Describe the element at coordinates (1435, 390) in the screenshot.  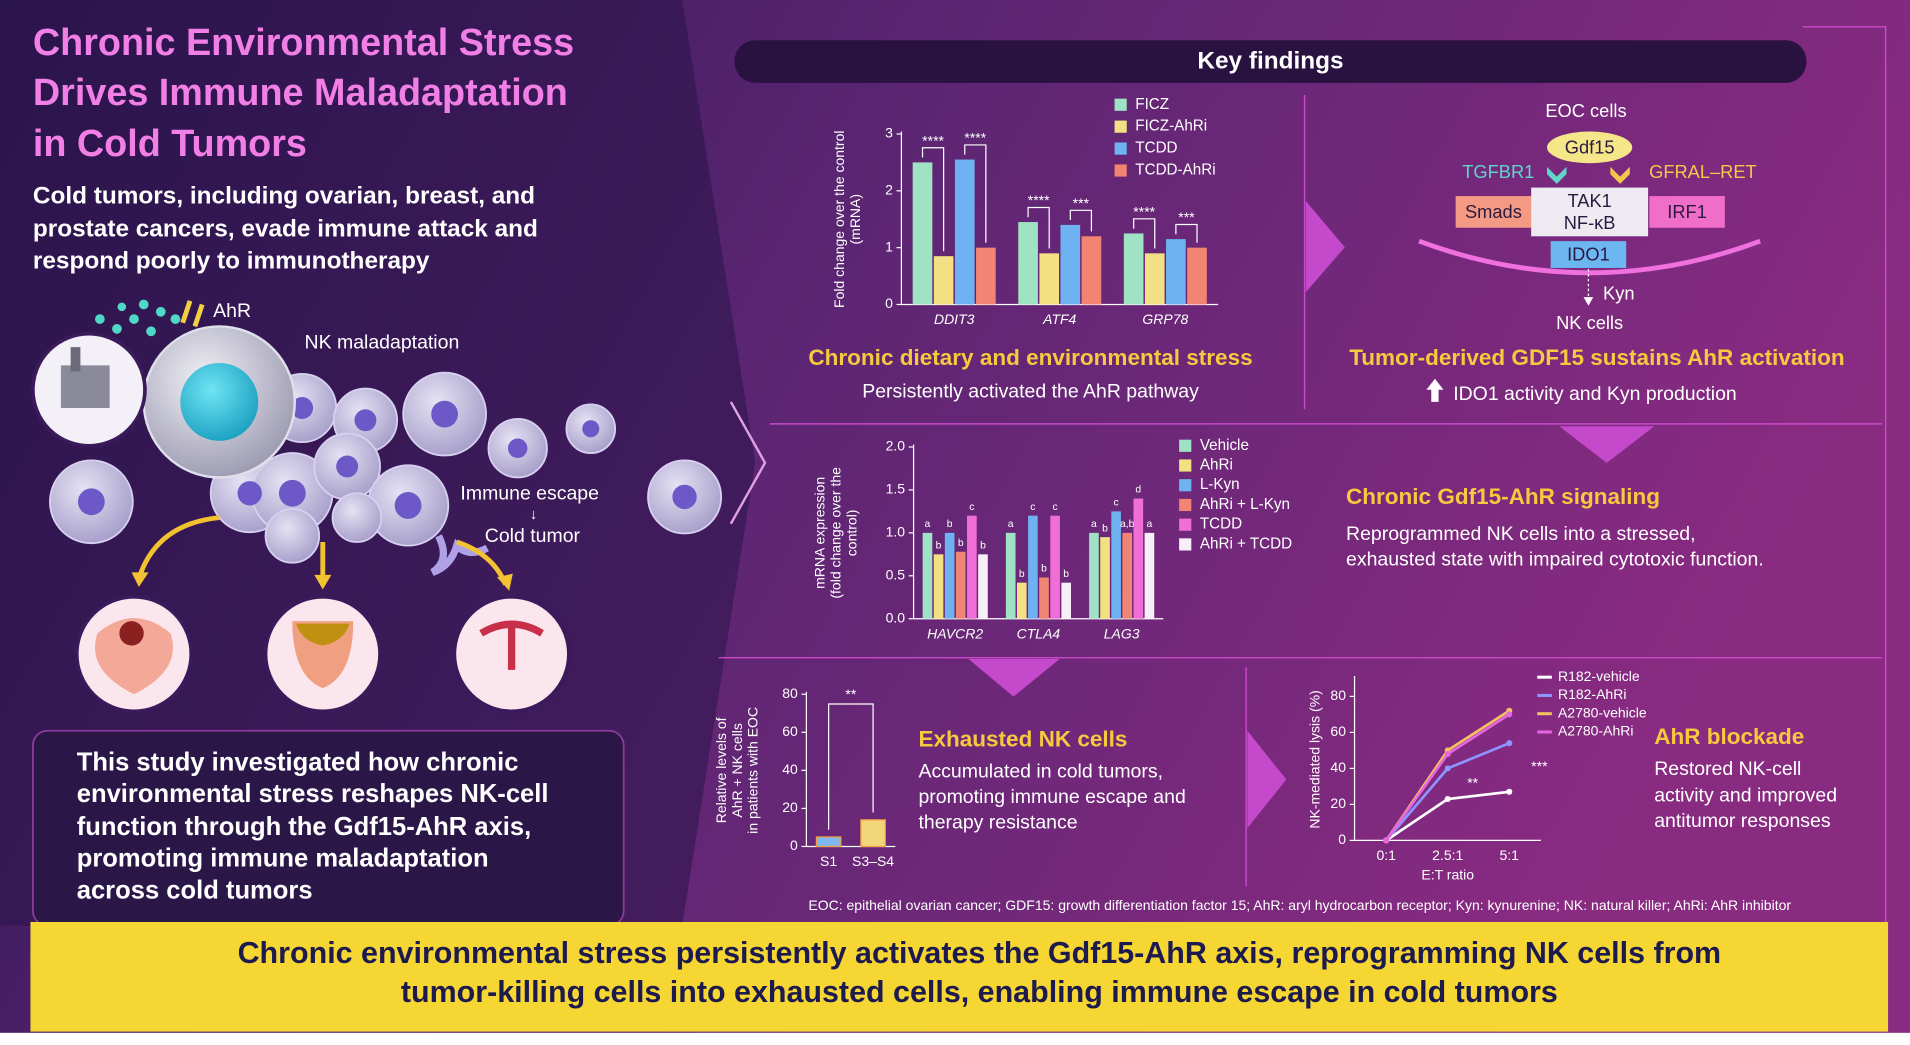
I see `up-arrow-icon` at that location.